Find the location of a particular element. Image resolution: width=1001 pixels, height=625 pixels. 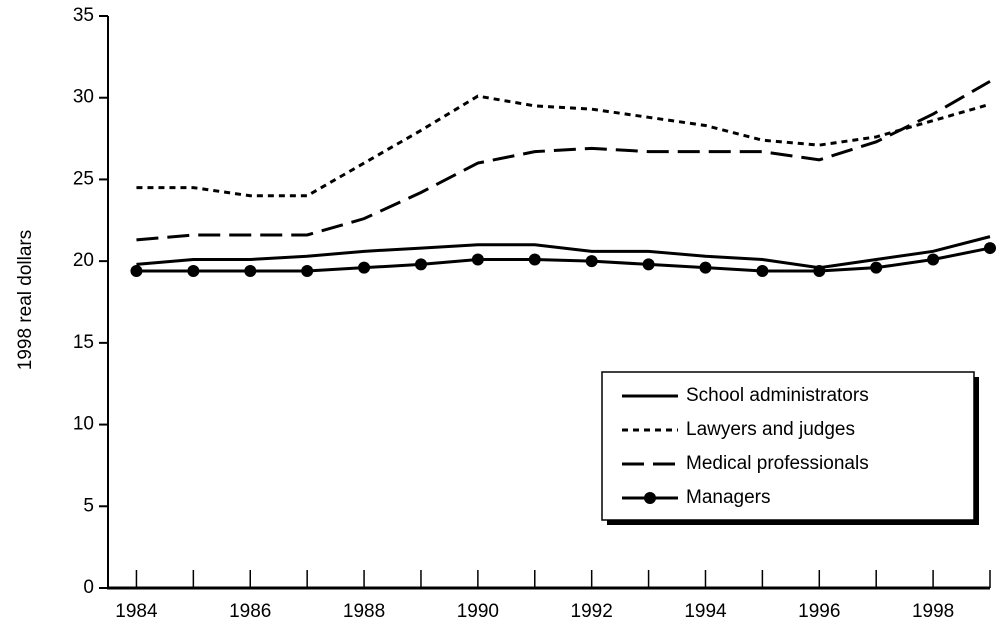

y-axis-label: 1998 real dollars is located at coordinates (25, 300).